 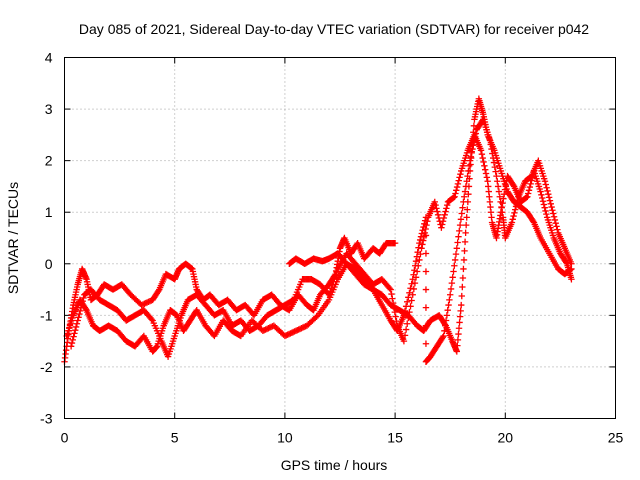 I want to click on x-axis-label: GPS time / hours, so click(x=334, y=465).